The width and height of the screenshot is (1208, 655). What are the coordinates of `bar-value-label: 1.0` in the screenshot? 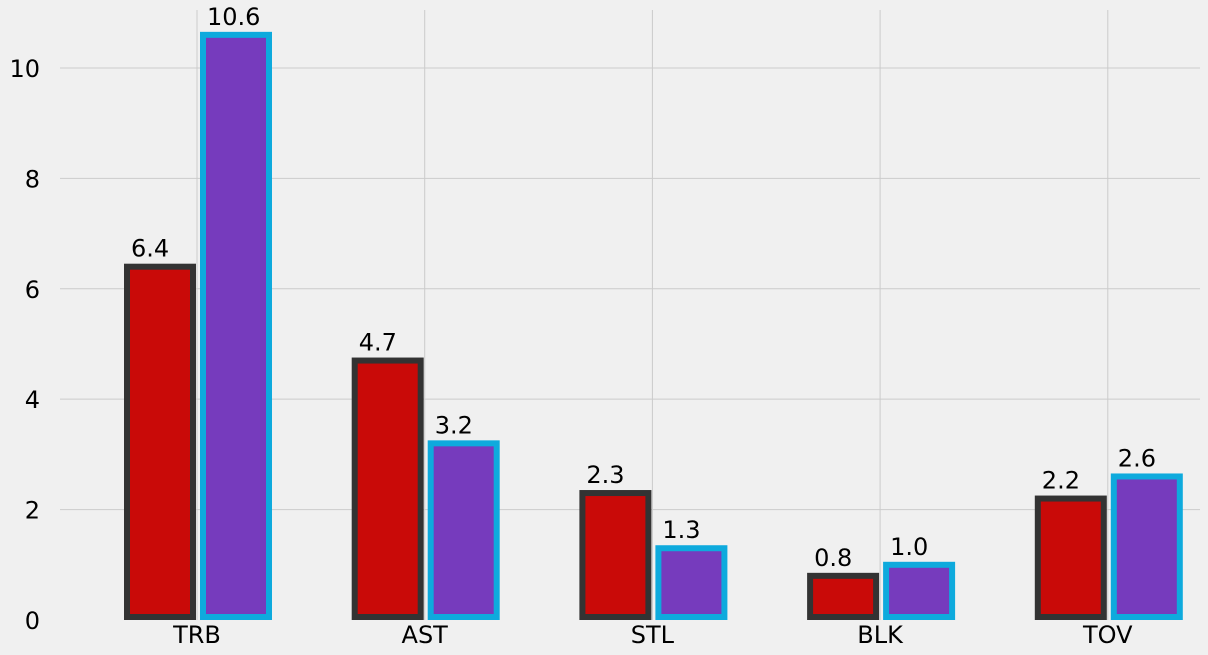 It's located at (909, 547).